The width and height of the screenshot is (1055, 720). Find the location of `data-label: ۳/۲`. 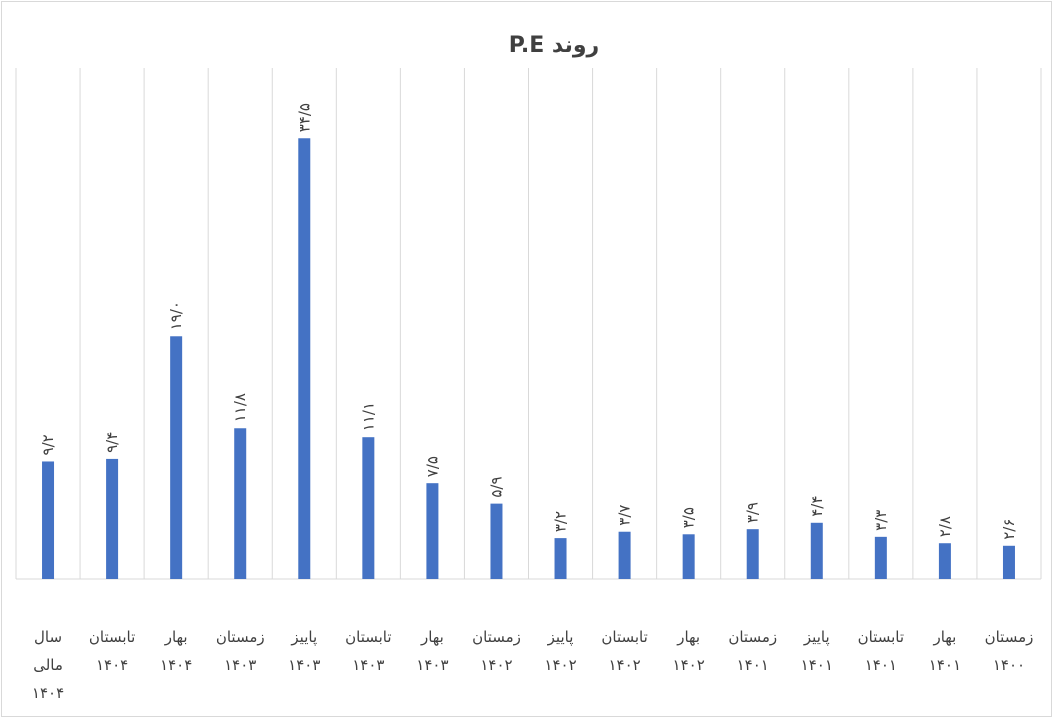

data-label: ۳/۲ is located at coordinates (561, 521).